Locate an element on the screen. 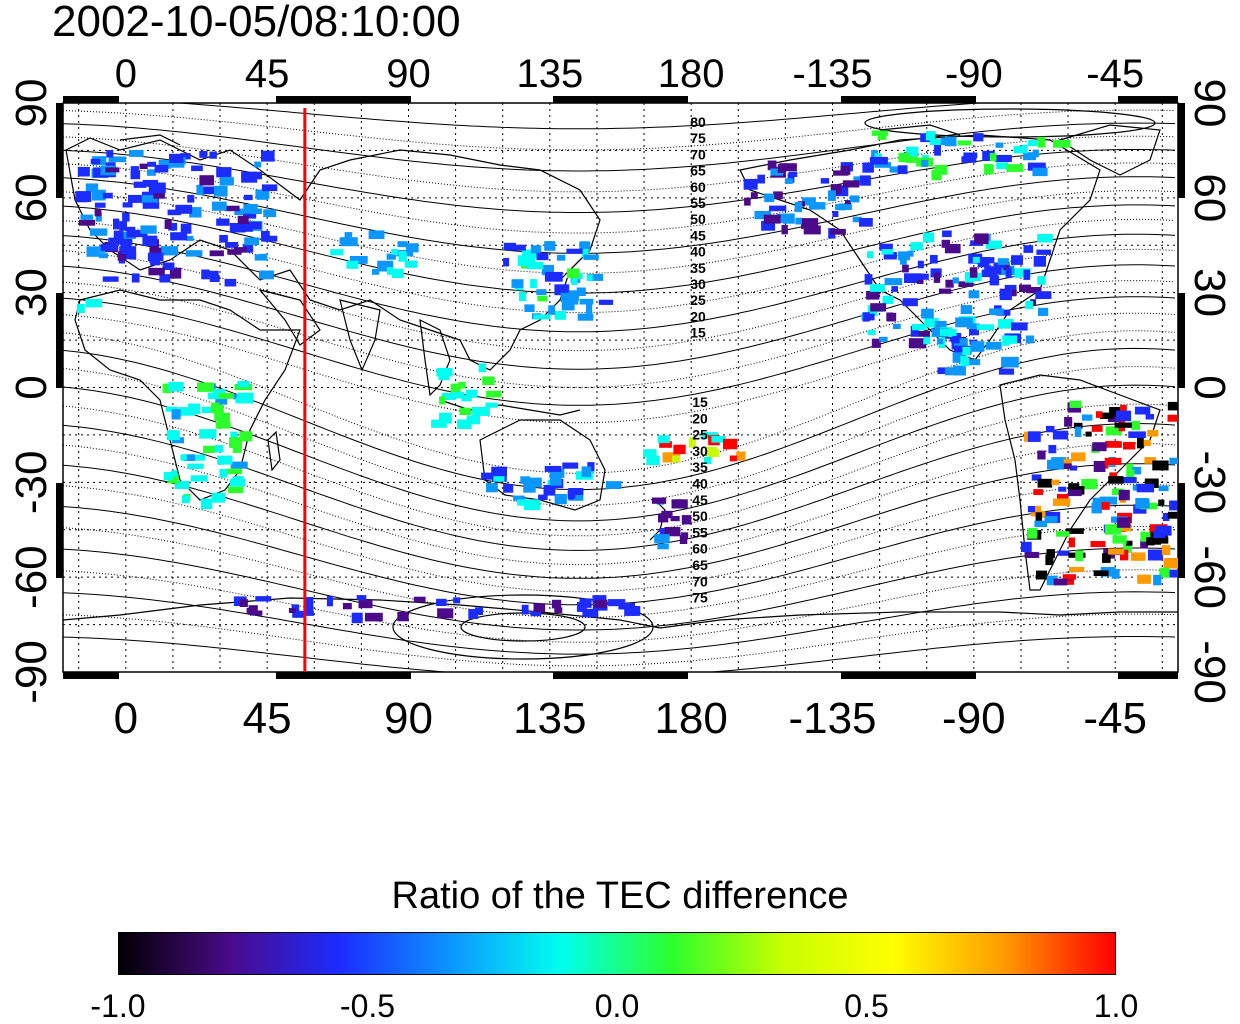 The image size is (1240, 1024). tick-label: 90 is located at coordinates (408, 718).